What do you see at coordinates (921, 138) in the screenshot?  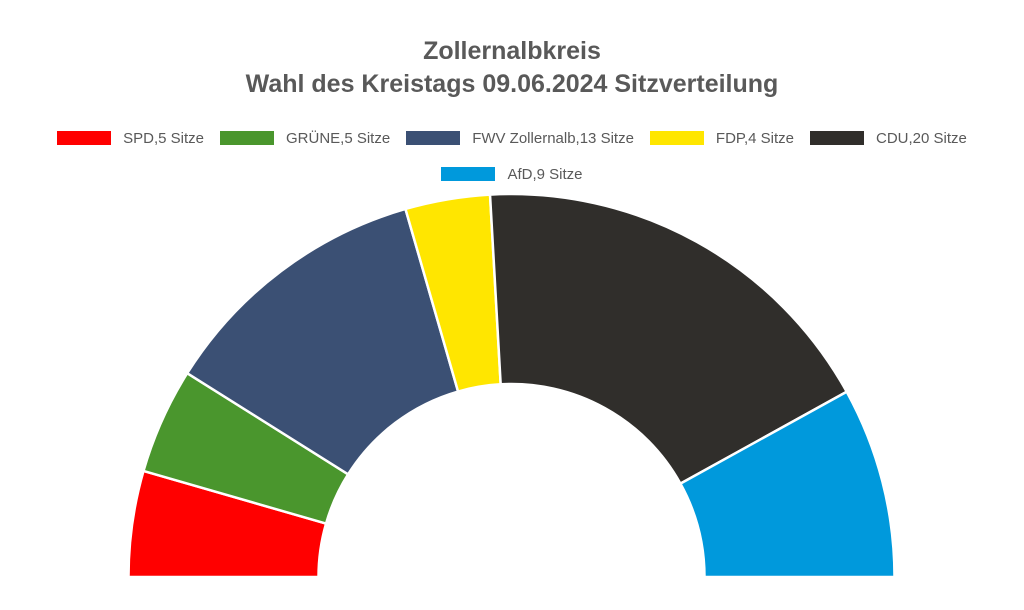 I see `legend-label: CDU,20 Sitze` at bounding box center [921, 138].